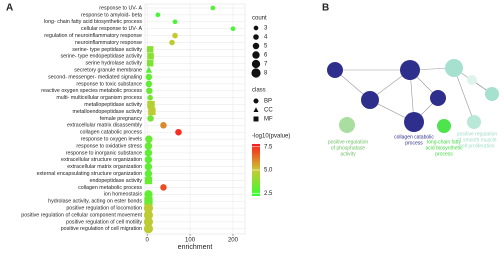 This screenshot has width=500, height=256. Describe the element at coordinates (476, 140) in the screenshot. I see `node-label: of smooth muscle` at that location.